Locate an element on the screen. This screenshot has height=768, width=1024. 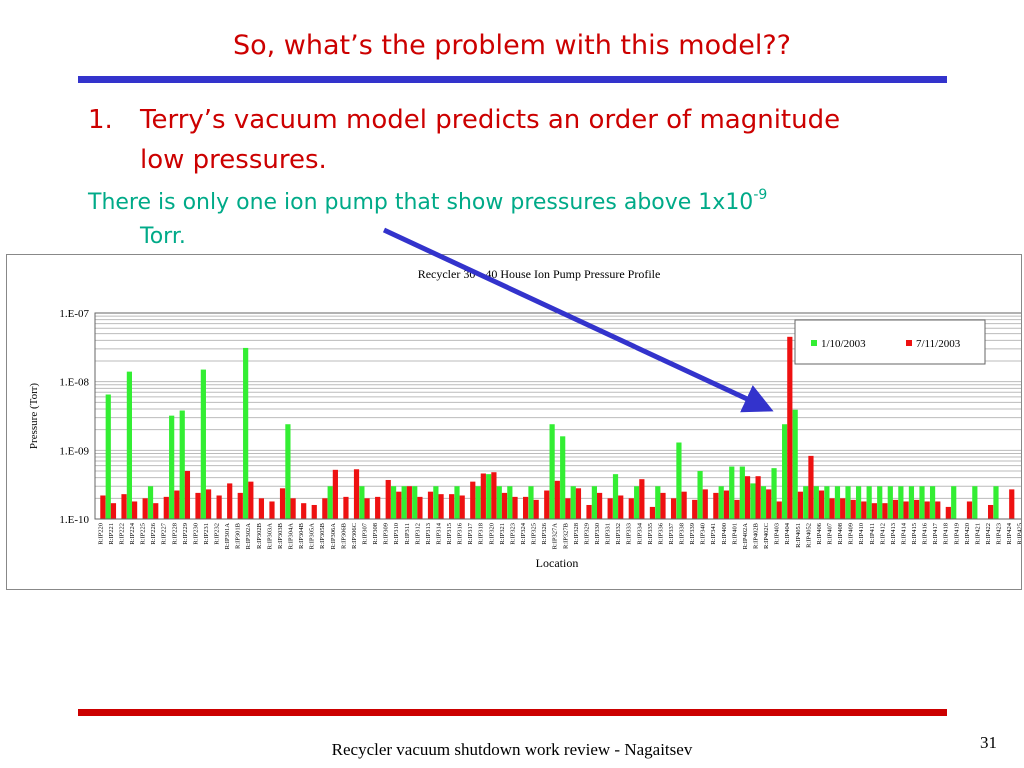
x-tick-label: R:IP220 is located at coordinates (100, 534).